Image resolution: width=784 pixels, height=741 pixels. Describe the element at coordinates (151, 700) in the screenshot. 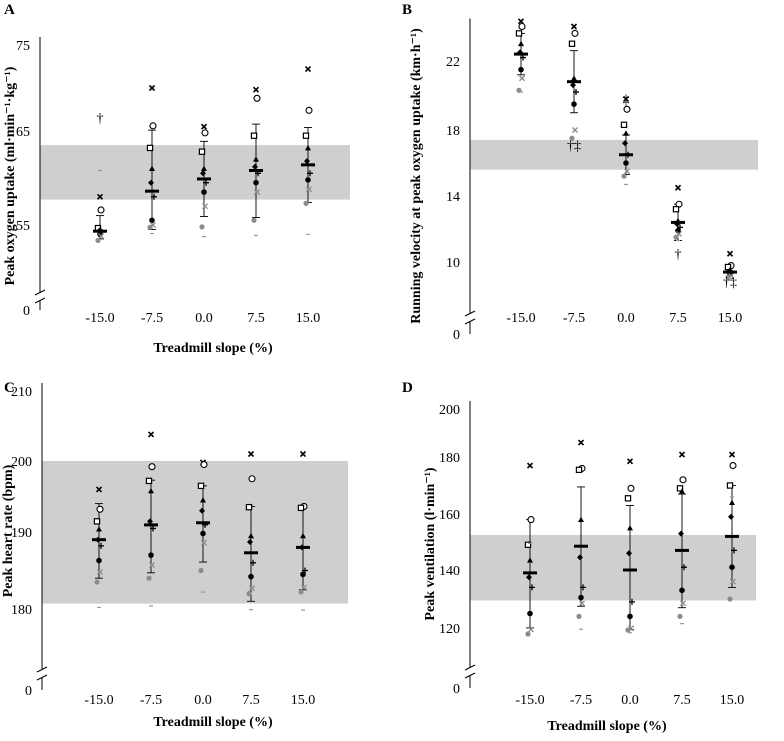

I see `panel-c-xtick-label: -7.5` at that location.